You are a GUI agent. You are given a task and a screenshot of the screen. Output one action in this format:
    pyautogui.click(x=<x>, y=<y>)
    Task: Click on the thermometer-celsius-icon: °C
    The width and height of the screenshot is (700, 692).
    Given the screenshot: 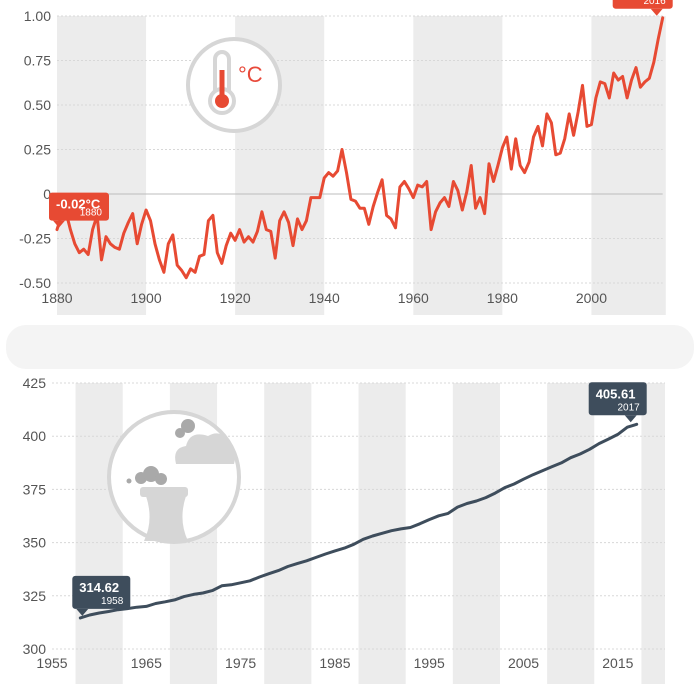 What is the action you would take?
    pyautogui.click(x=234, y=85)
    